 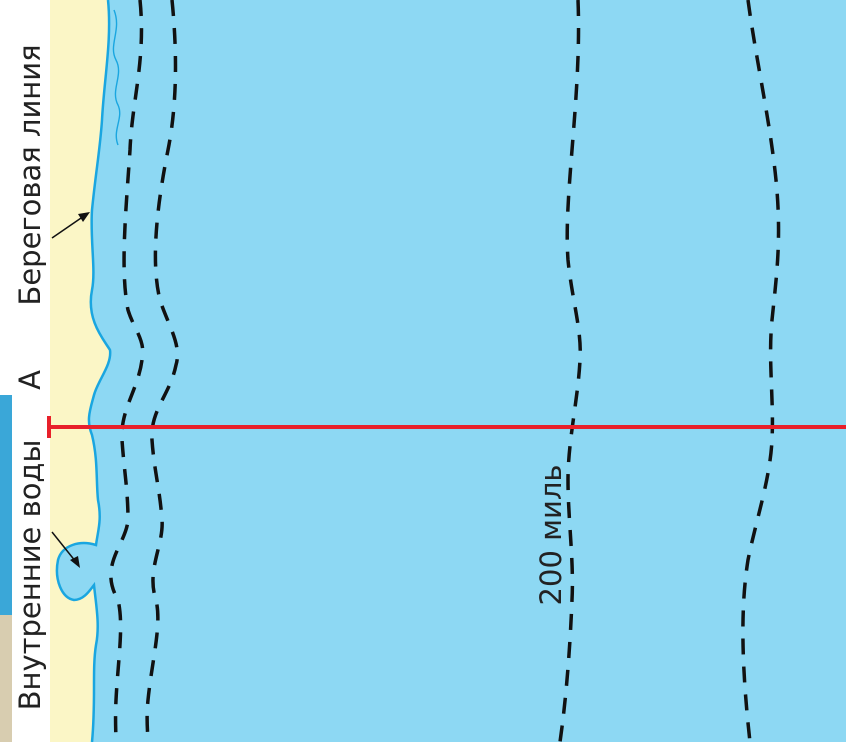 I want to click on left-edge-strip-beige, so click(x=6, y=678).